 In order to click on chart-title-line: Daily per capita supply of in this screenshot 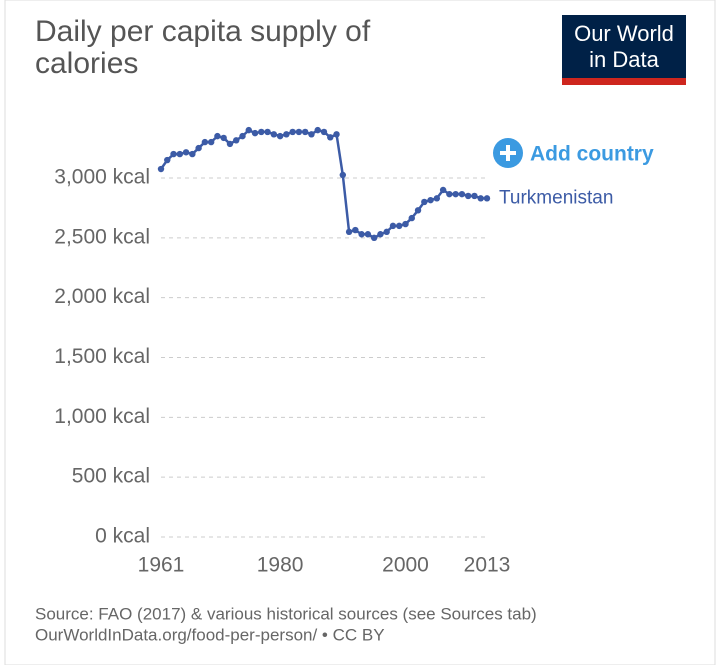, I will do `click(203, 31)`.